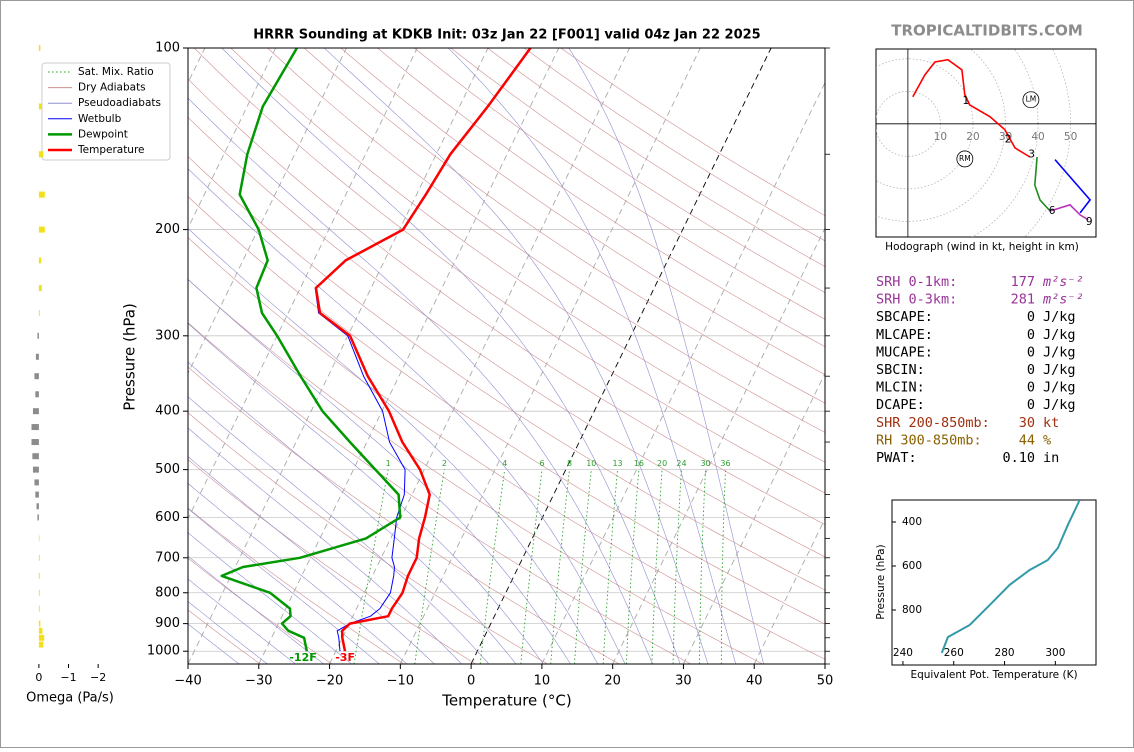  What do you see at coordinates (569, 463) in the screenshot?
I see `mixing-ratio-label: 8` at bounding box center [569, 463].